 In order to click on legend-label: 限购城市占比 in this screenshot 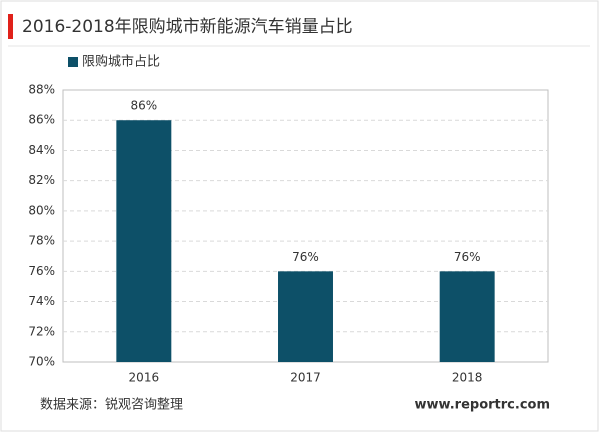, I will do `click(121, 62)`.